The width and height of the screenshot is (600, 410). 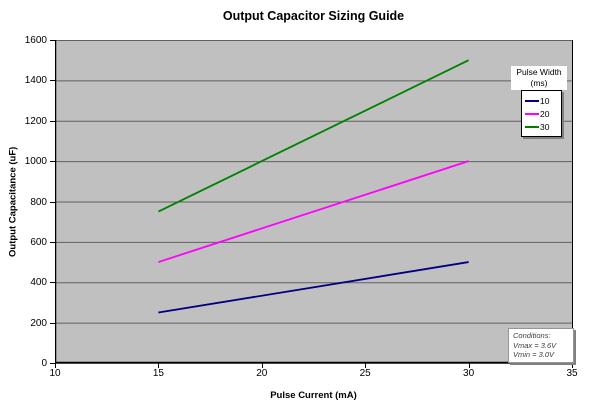 What do you see at coordinates (532, 335) in the screenshot?
I see `conditions-line-0: Conditions:` at bounding box center [532, 335].